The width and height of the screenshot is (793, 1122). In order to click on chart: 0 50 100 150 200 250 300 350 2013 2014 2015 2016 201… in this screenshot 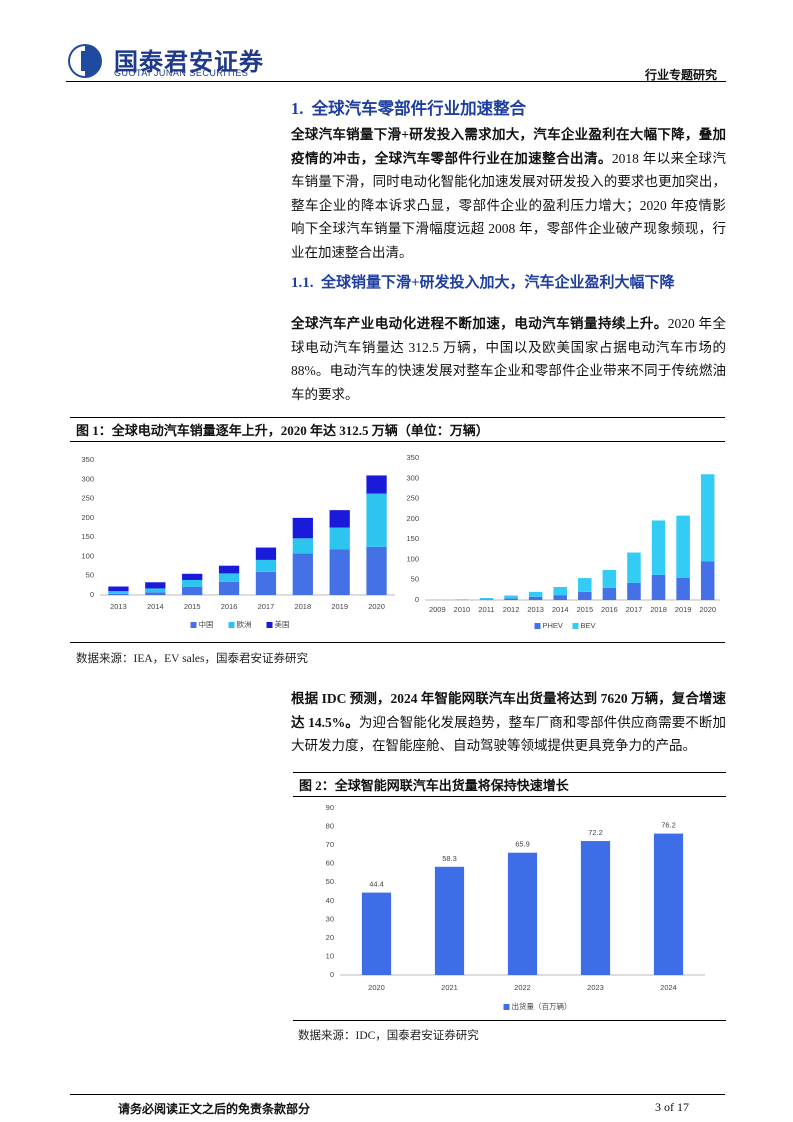, I will do `click(238, 542)`.